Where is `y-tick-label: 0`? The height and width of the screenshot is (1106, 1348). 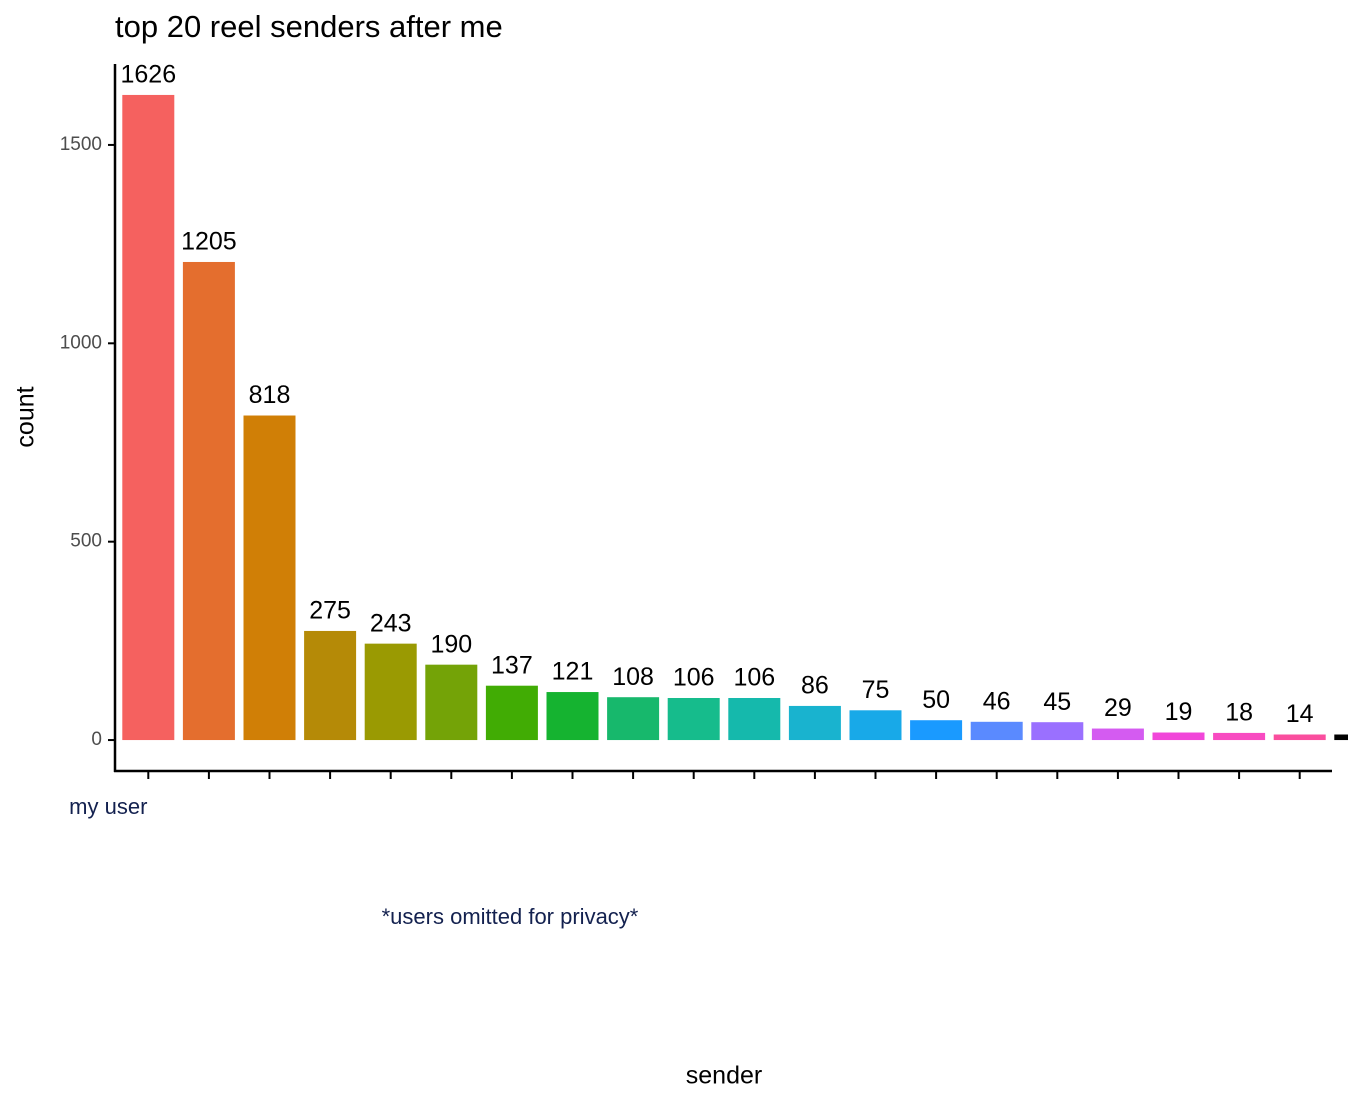 y-tick-label: 0 is located at coordinates (96, 739).